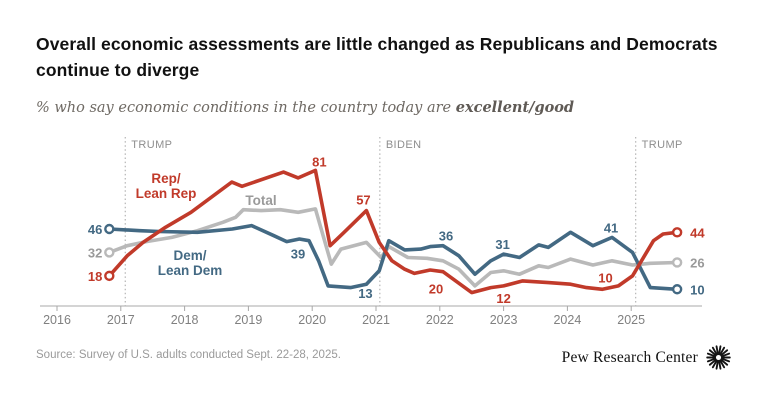 The width and height of the screenshot is (768, 402). What do you see at coordinates (57, 320) in the screenshot?
I see `x-axis-tick-label-2016: 2016` at bounding box center [57, 320].